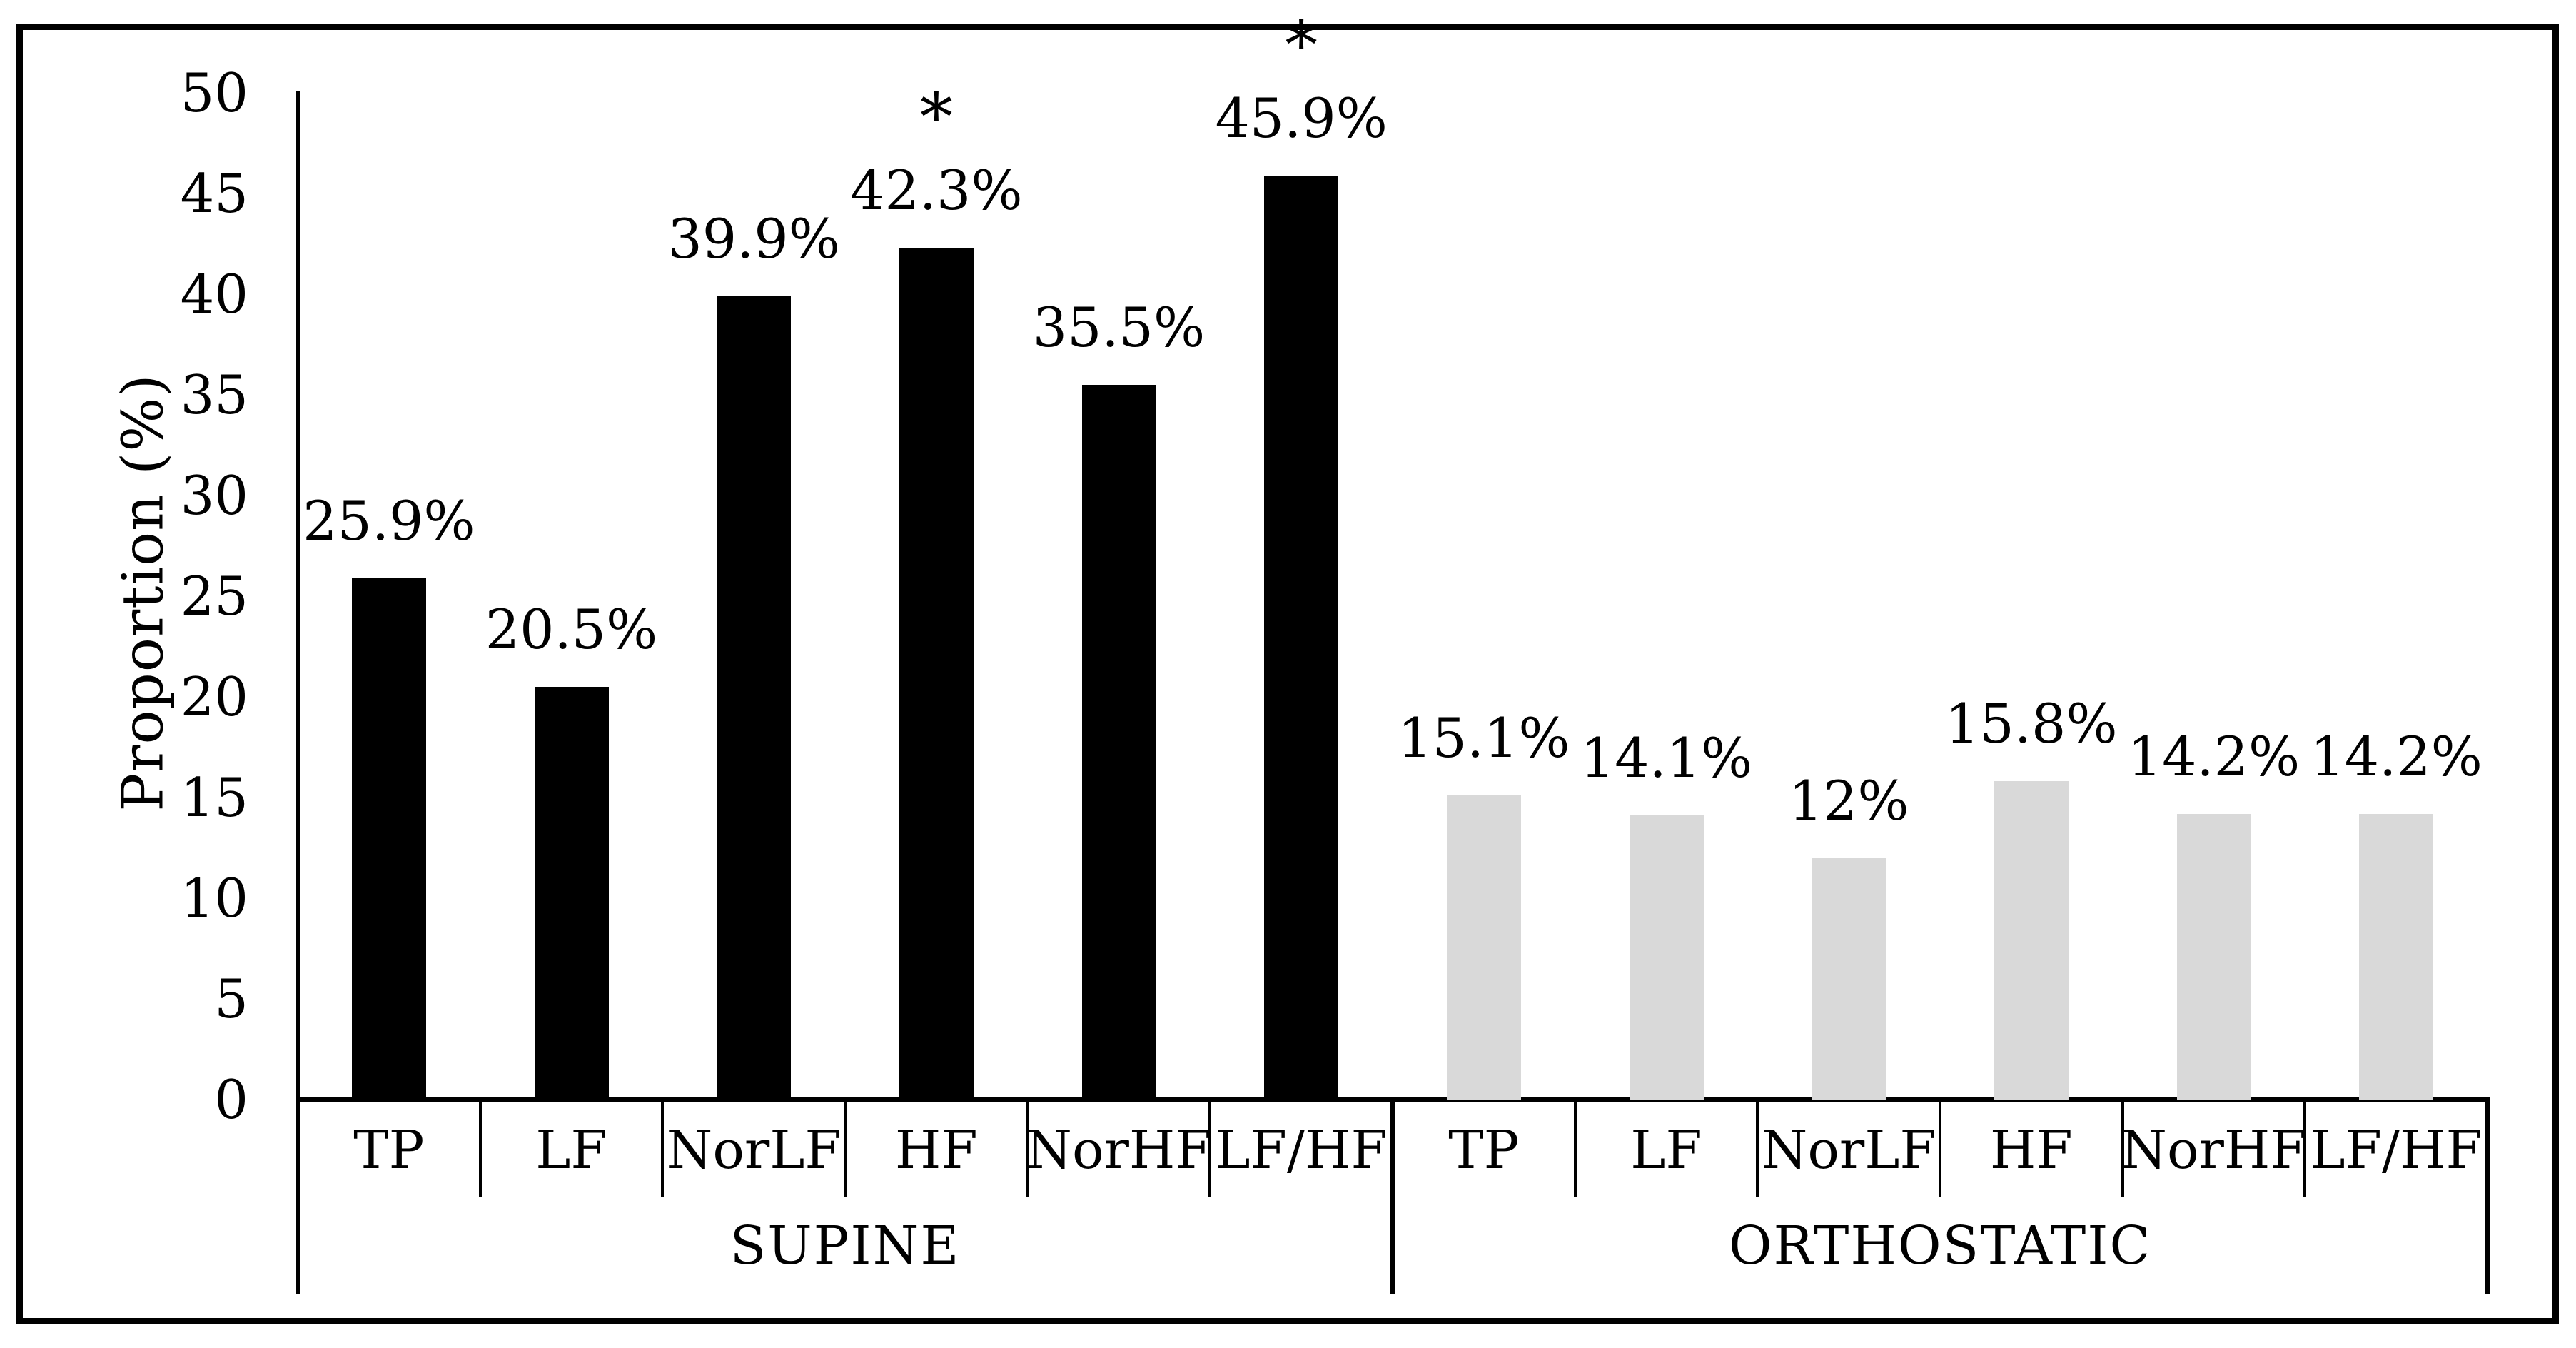 Image resolution: width=2576 pixels, height=1348 pixels. Describe the element at coordinates (571, 893) in the screenshot. I see `bar-supine-LF` at that location.